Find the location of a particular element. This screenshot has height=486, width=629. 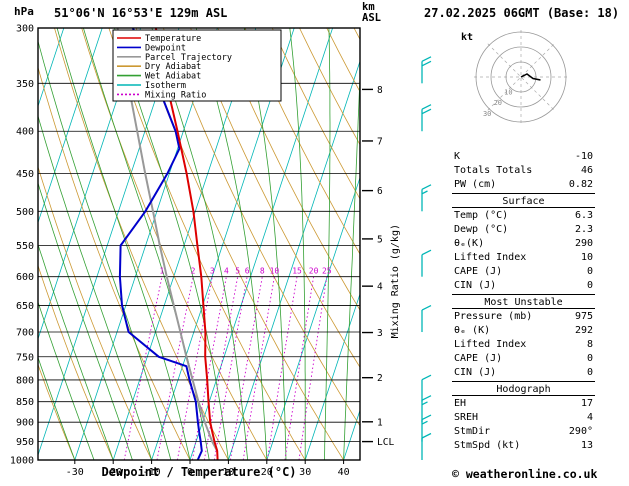

svg-text: 15 is located at coordinates (297, 271).